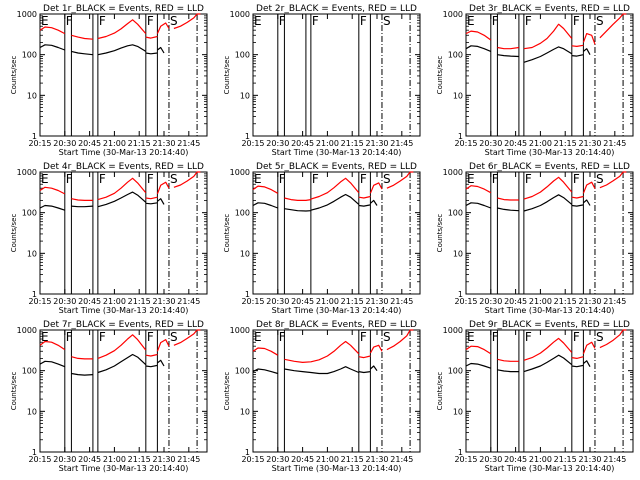  What do you see at coordinates (123, 325) in the screenshot?
I see `panel-7-title: Det 7r_BLACK = Events, RED = LLD` at bounding box center [123, 325].